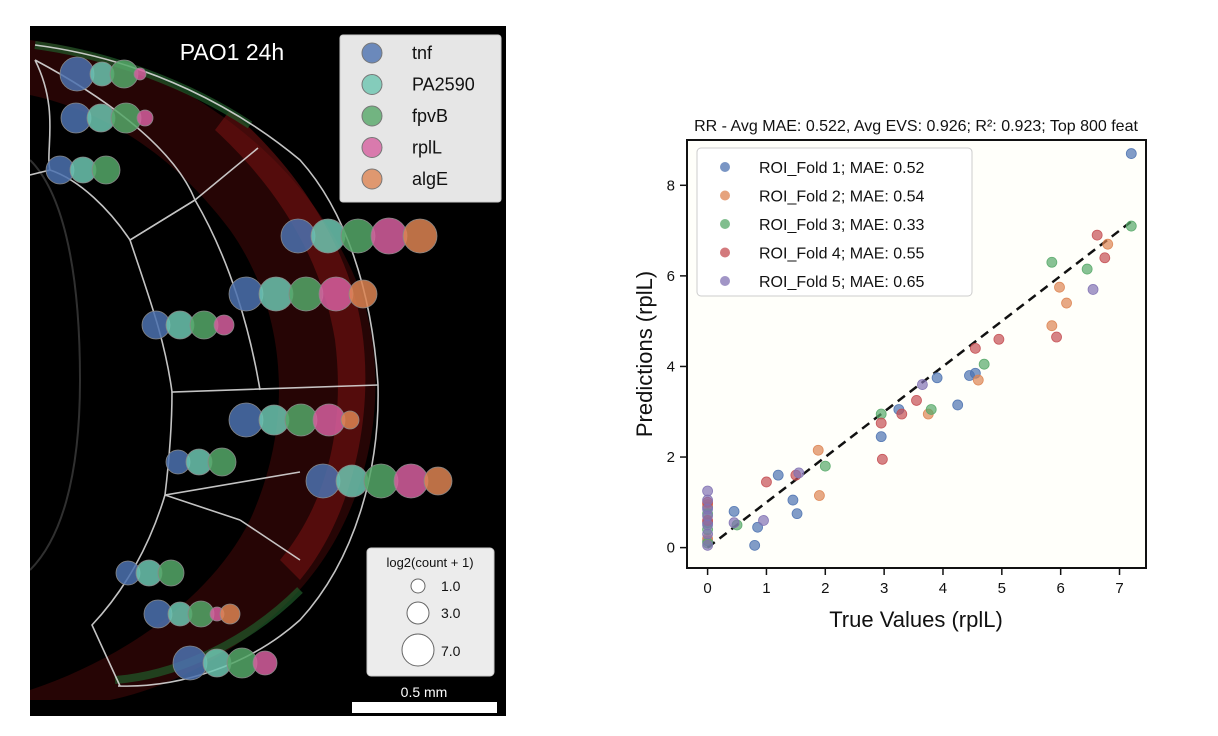 The height and width of the screenshot is (736, 1218). What do you see at coordinates (427, 148) in the screenshot?
I see `gene-legend-label-rpll: rplL` at bounding box center [427, 148].